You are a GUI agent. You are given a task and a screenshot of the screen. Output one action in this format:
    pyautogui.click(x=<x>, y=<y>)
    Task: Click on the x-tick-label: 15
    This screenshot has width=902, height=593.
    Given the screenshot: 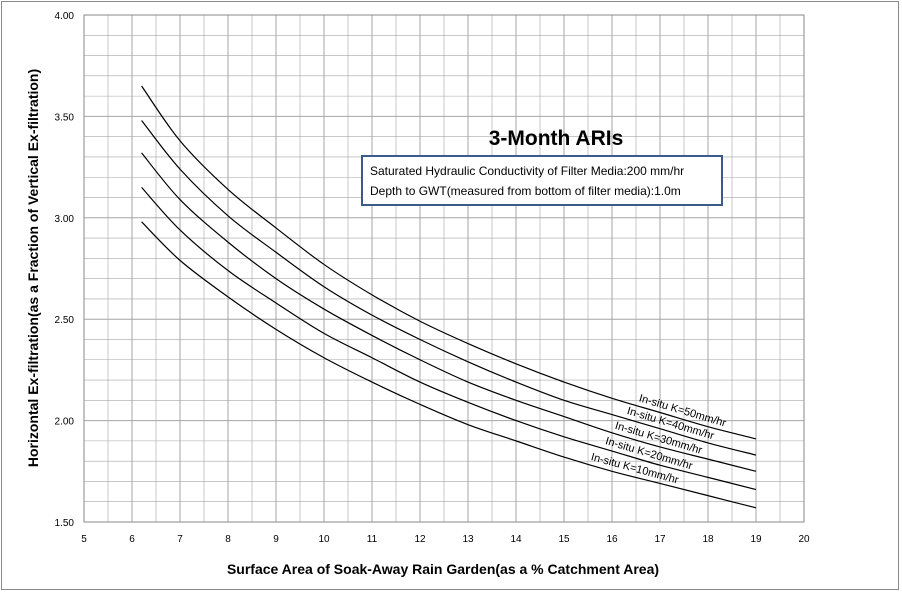 What is the action you would take?
    pyautogui.click(x=564, y=539)
    